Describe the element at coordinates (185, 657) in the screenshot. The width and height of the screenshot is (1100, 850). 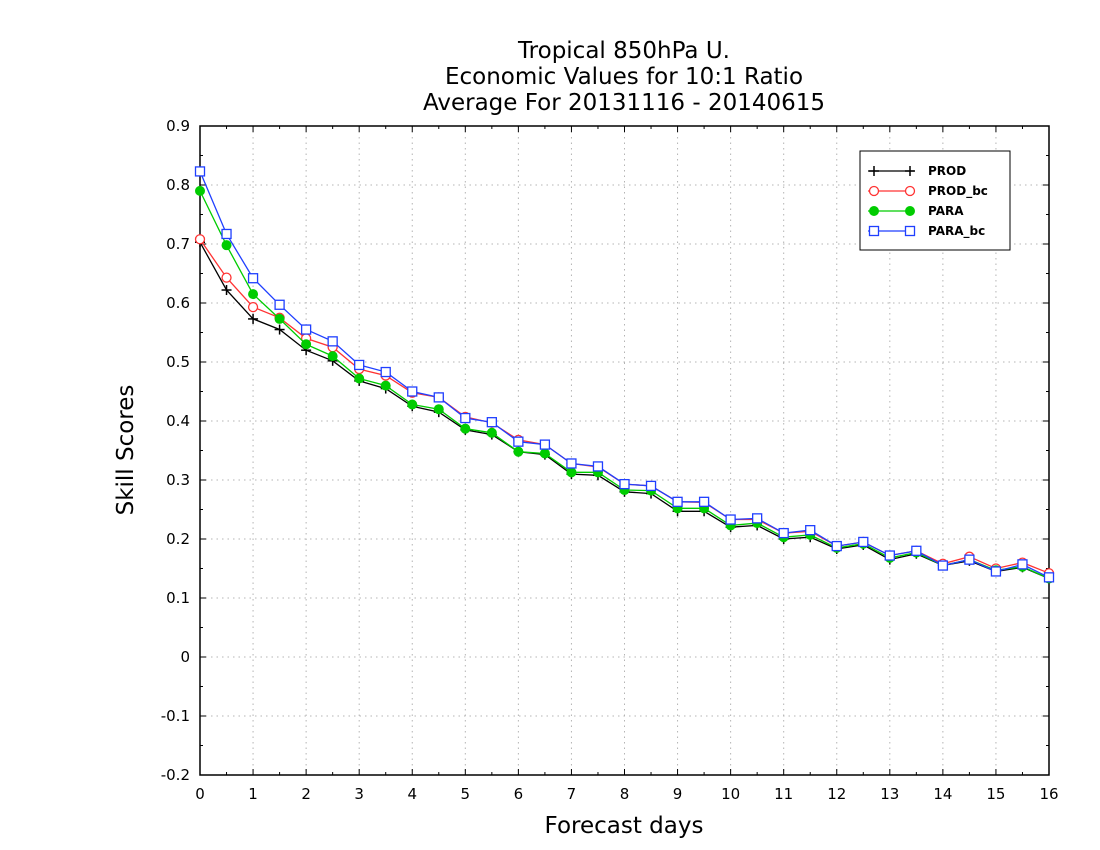
I see `y-tick-label: 0` at that location.